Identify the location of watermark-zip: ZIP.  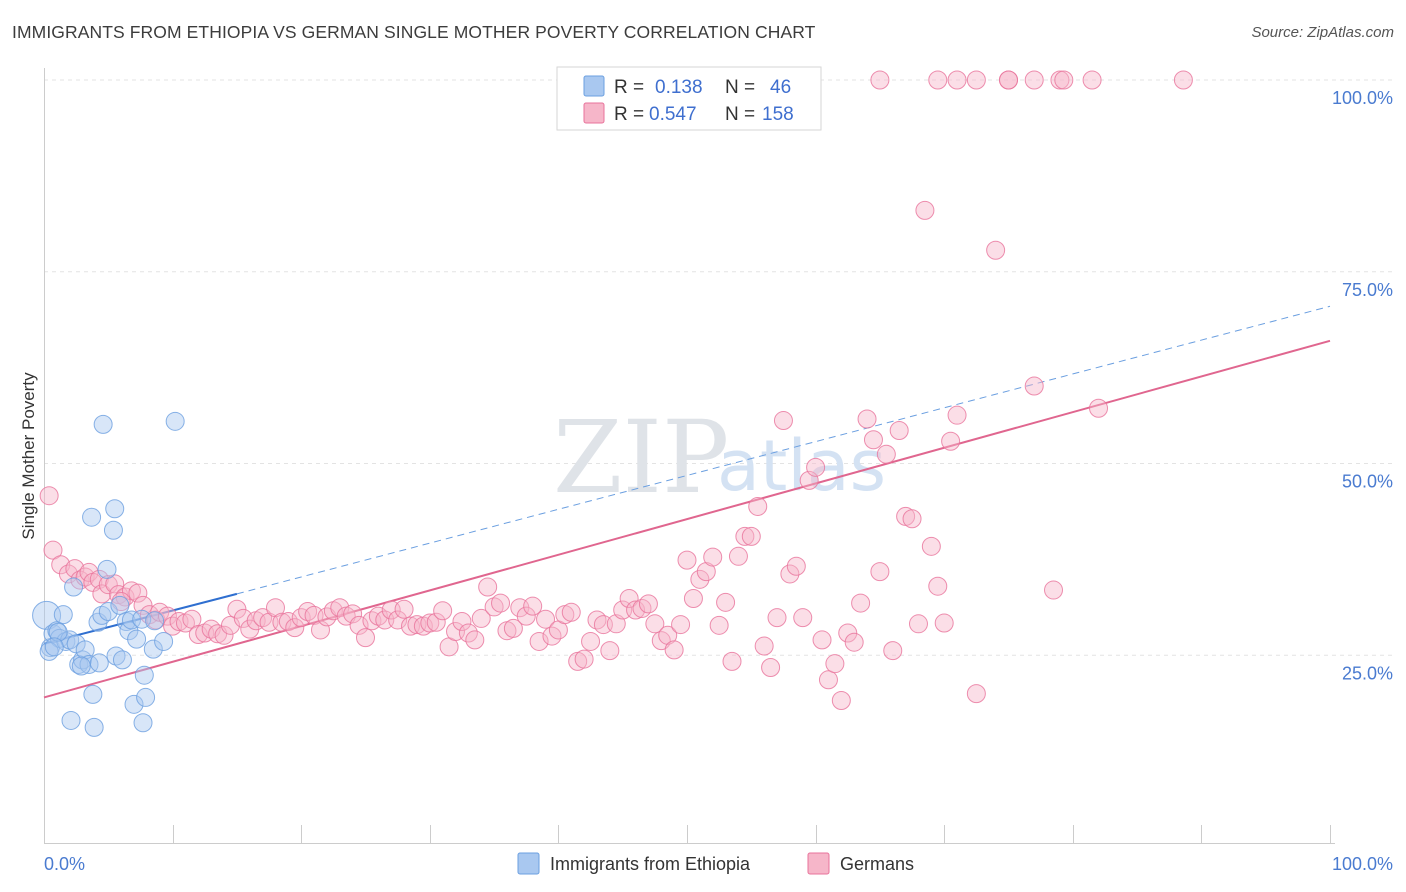
(641, 457).